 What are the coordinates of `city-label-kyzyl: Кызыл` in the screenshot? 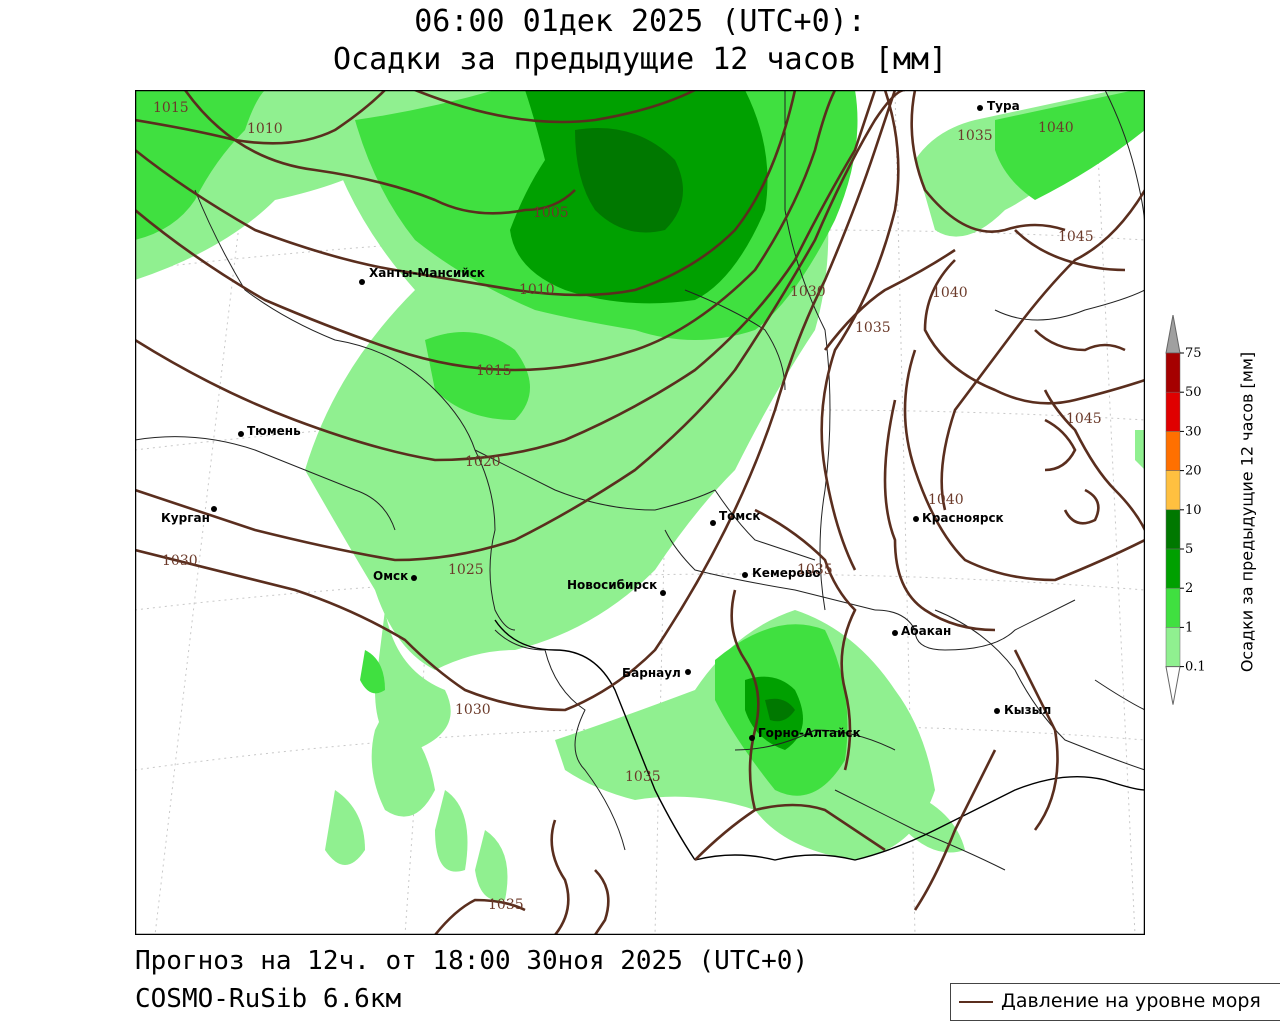 It's located at (1027, 710).